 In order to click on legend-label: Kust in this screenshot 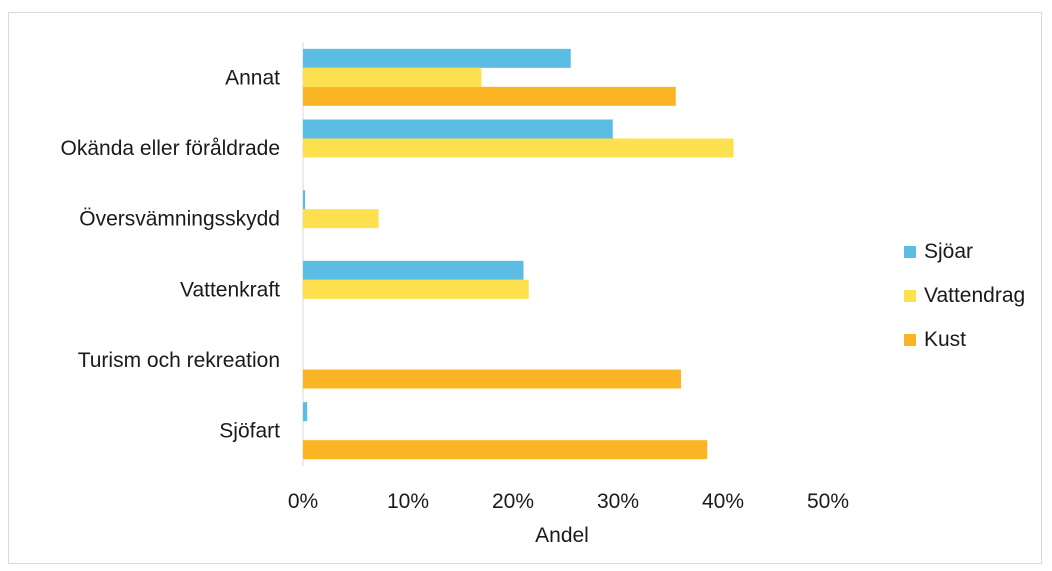, I will do `click(945, 339)`.